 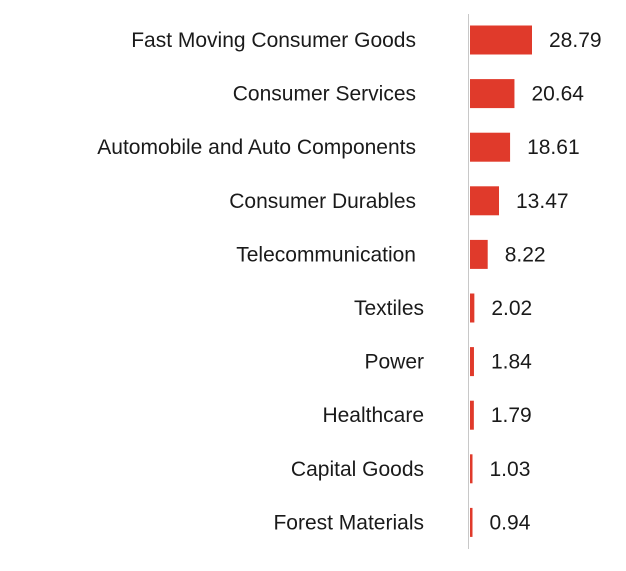 What do you see at coordinates (510, 522) in the screenshot?
I see `value-label: 0.94` at bounding box center [510, 522].